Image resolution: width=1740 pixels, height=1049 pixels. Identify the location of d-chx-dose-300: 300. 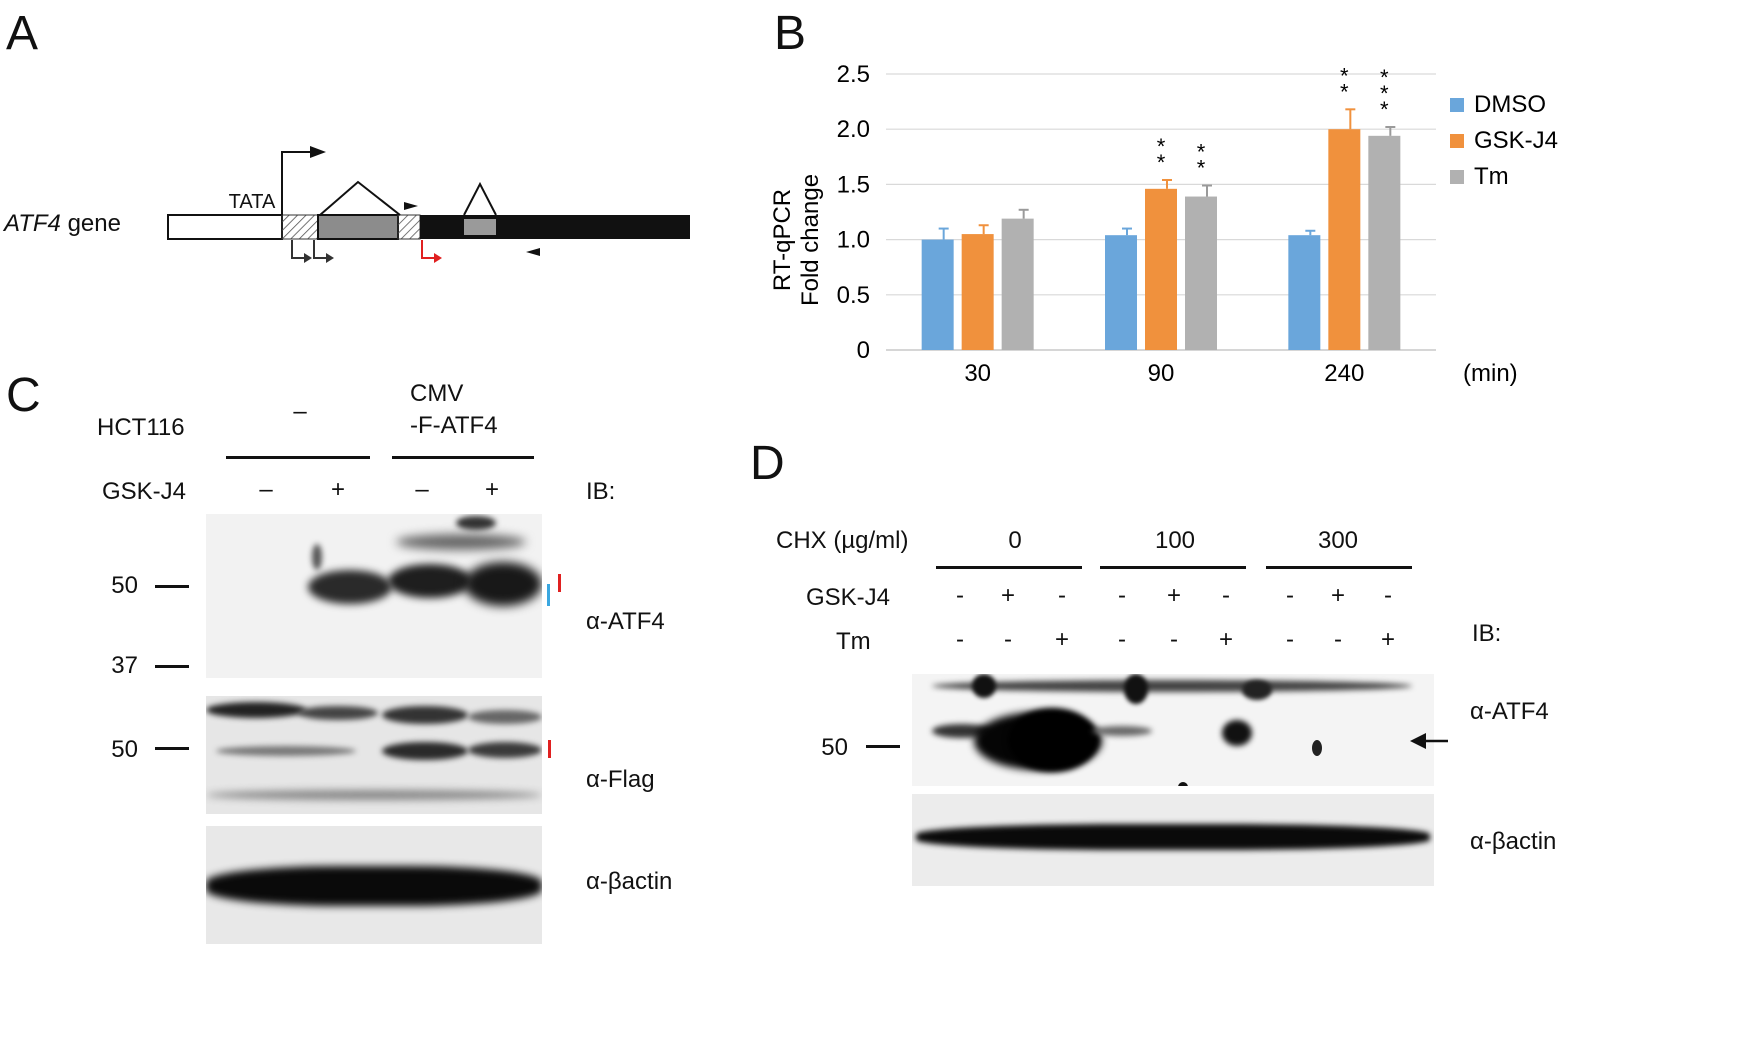
(1338, 540).